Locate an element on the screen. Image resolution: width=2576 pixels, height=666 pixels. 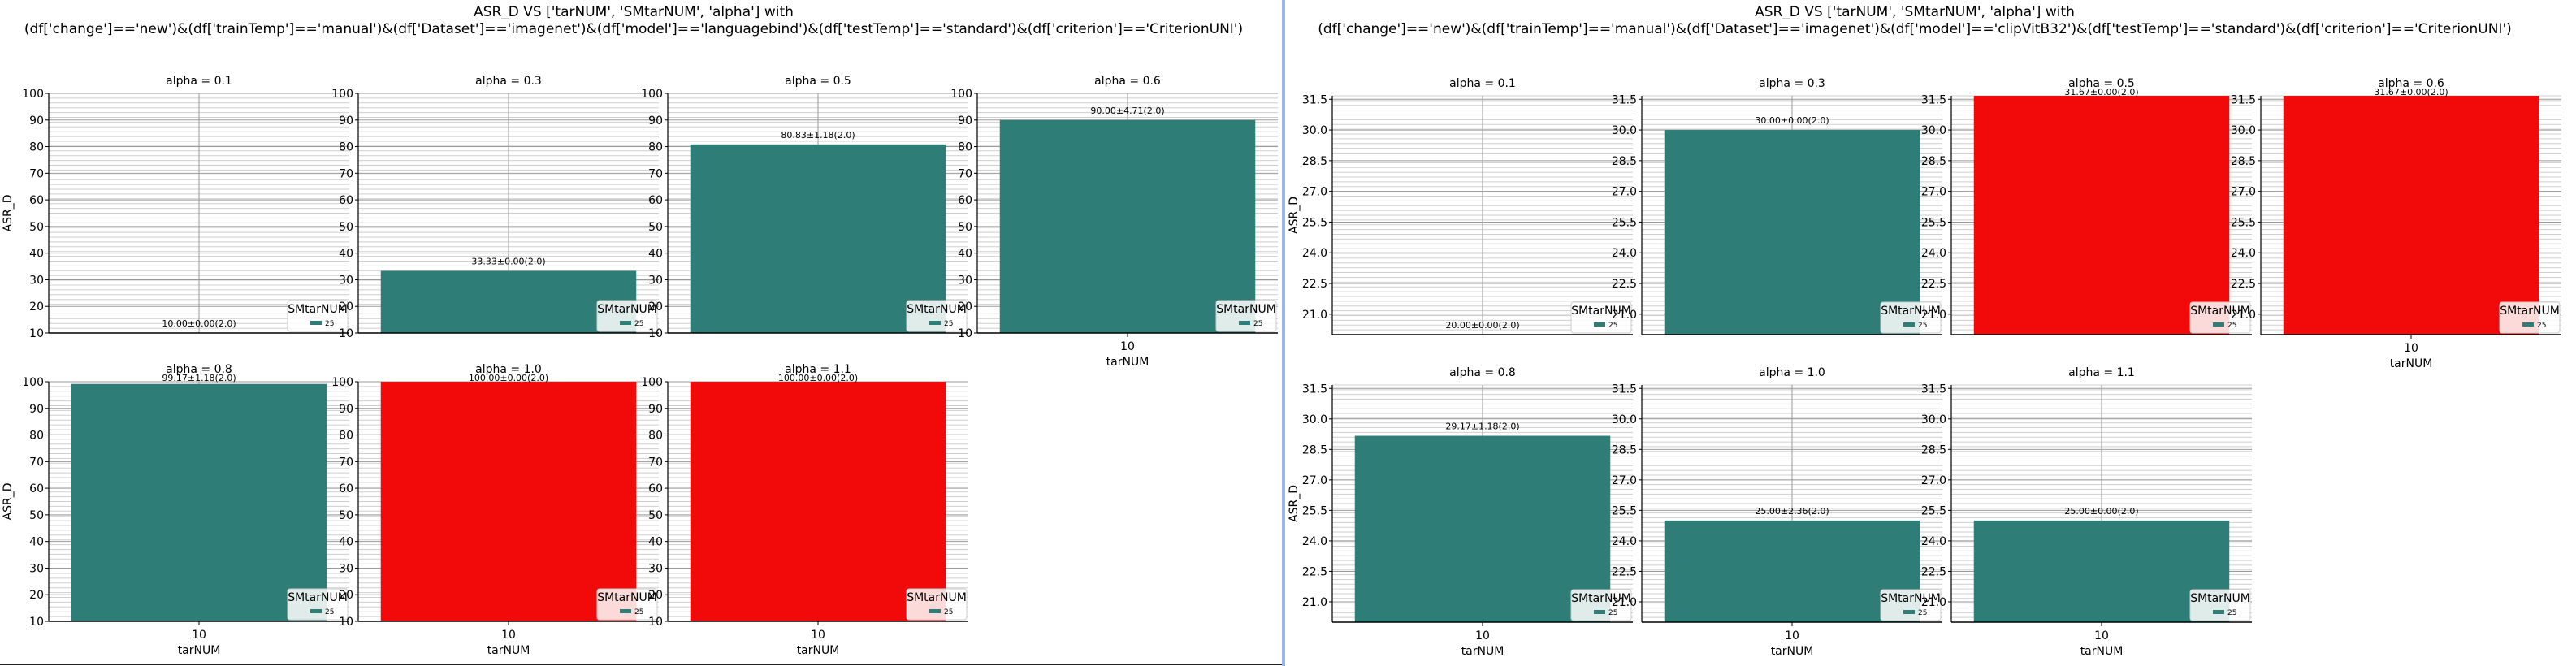
subplot-title: alpha = 1.1 is located at coordinates (818, 370).